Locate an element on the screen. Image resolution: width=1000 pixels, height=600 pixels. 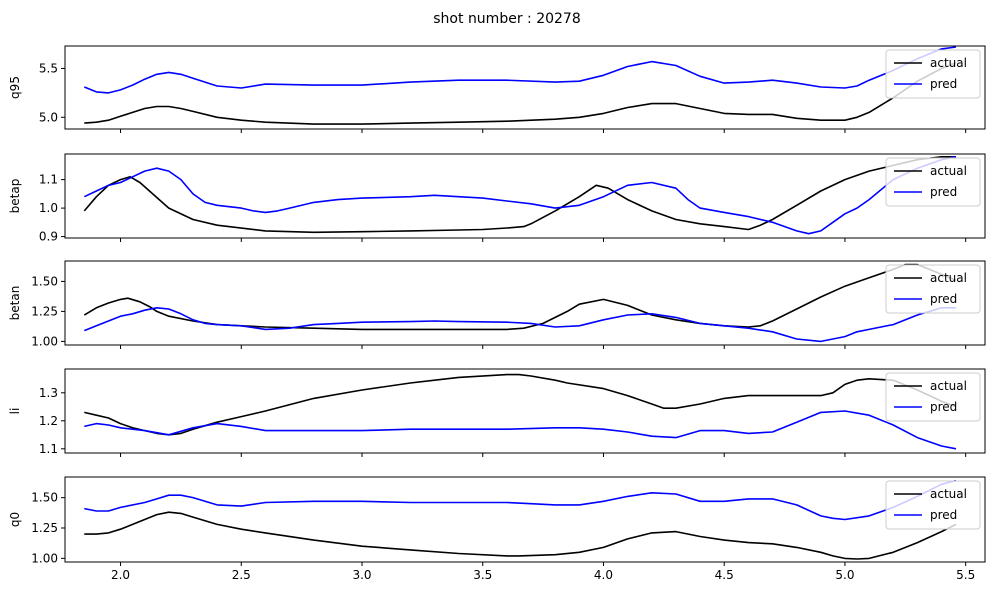
subplot-betap: 0.9 1.0 1.1 betap actual pred is located at coordinates (497, 198).